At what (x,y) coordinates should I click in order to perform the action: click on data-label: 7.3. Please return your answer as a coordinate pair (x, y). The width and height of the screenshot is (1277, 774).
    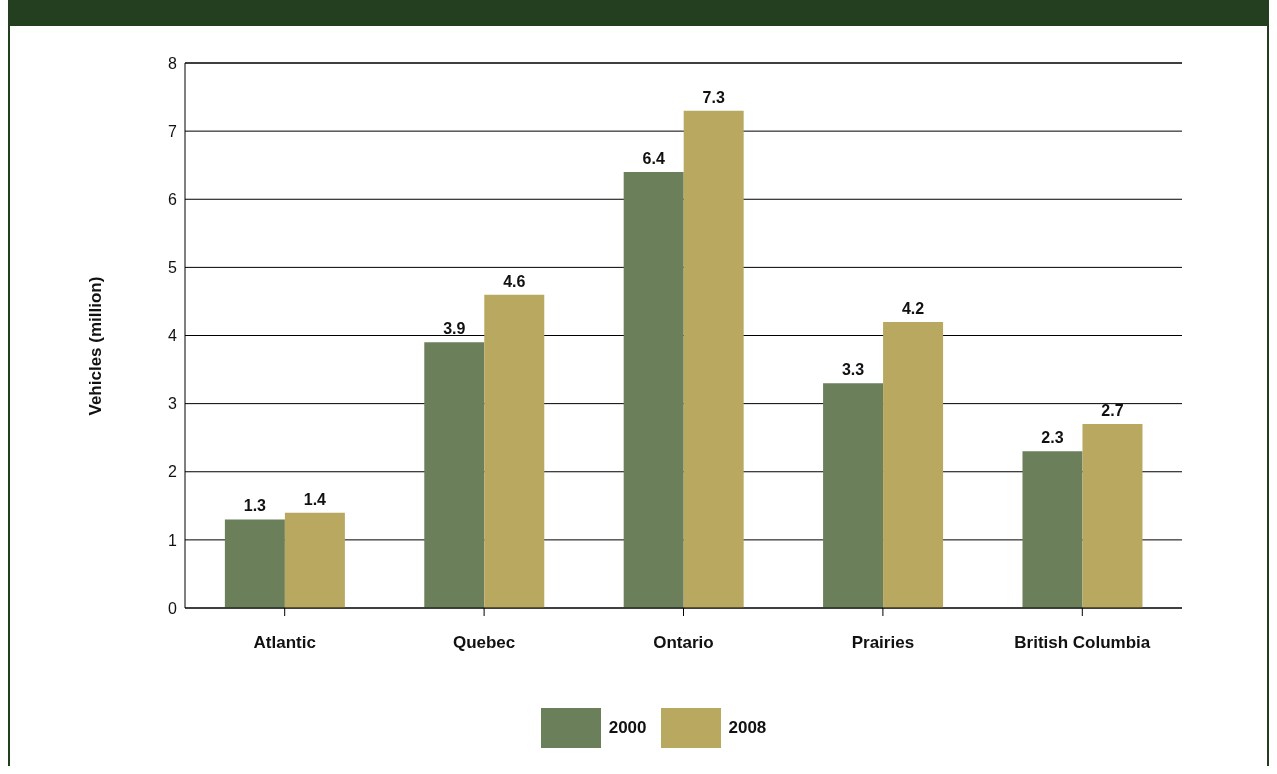
    Looking at the image, I should click on (713, 97).